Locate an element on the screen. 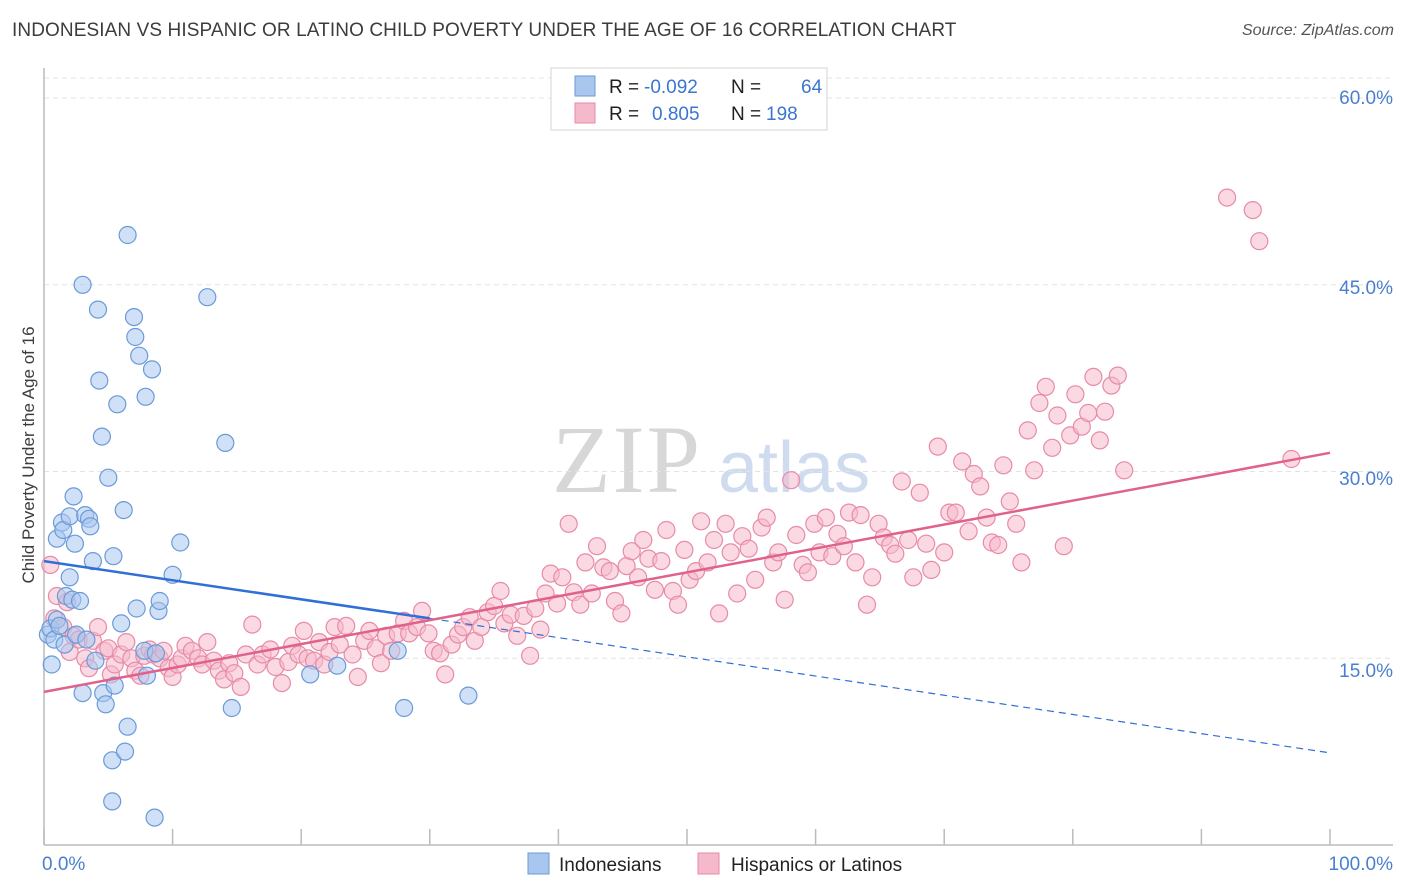 This screenshot has width=1406, height=892. y-tick-label: 45.0% is located at coordinates (1366, 288).